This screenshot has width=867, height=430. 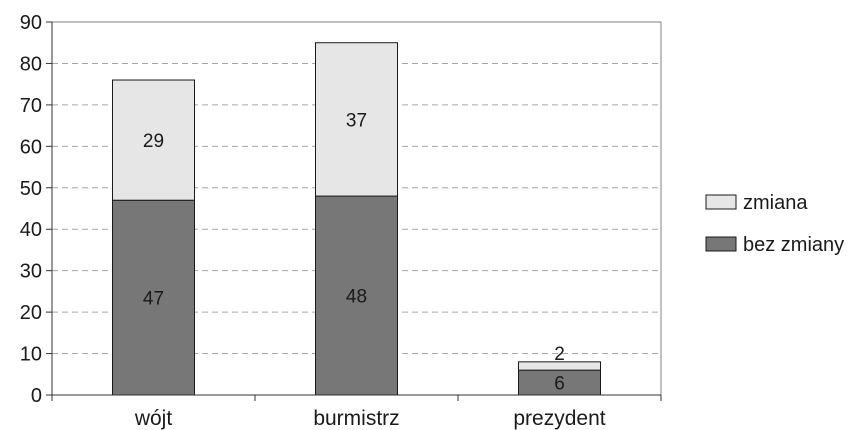 What do you see at coordinates (36, 396) in the screenshot?
I see `y-tick-label: 0` at bounding box center [36, 396].